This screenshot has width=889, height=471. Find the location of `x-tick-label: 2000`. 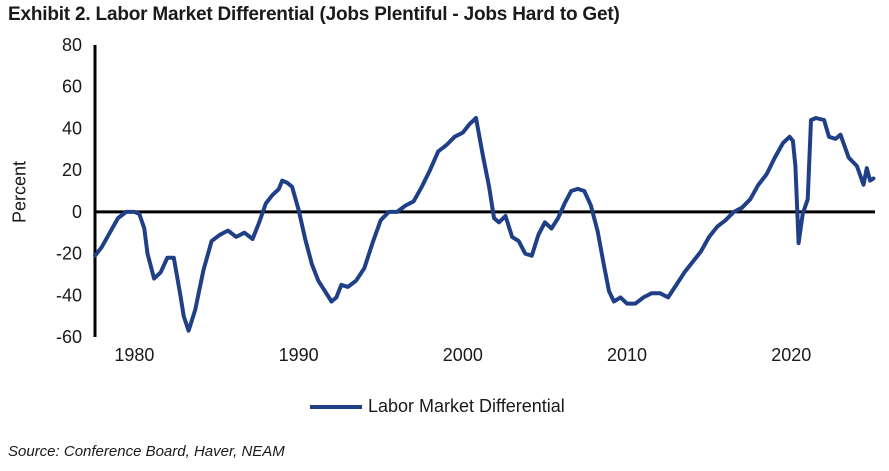

x-tick-label: 2000 is located at coordinates (463, 355).